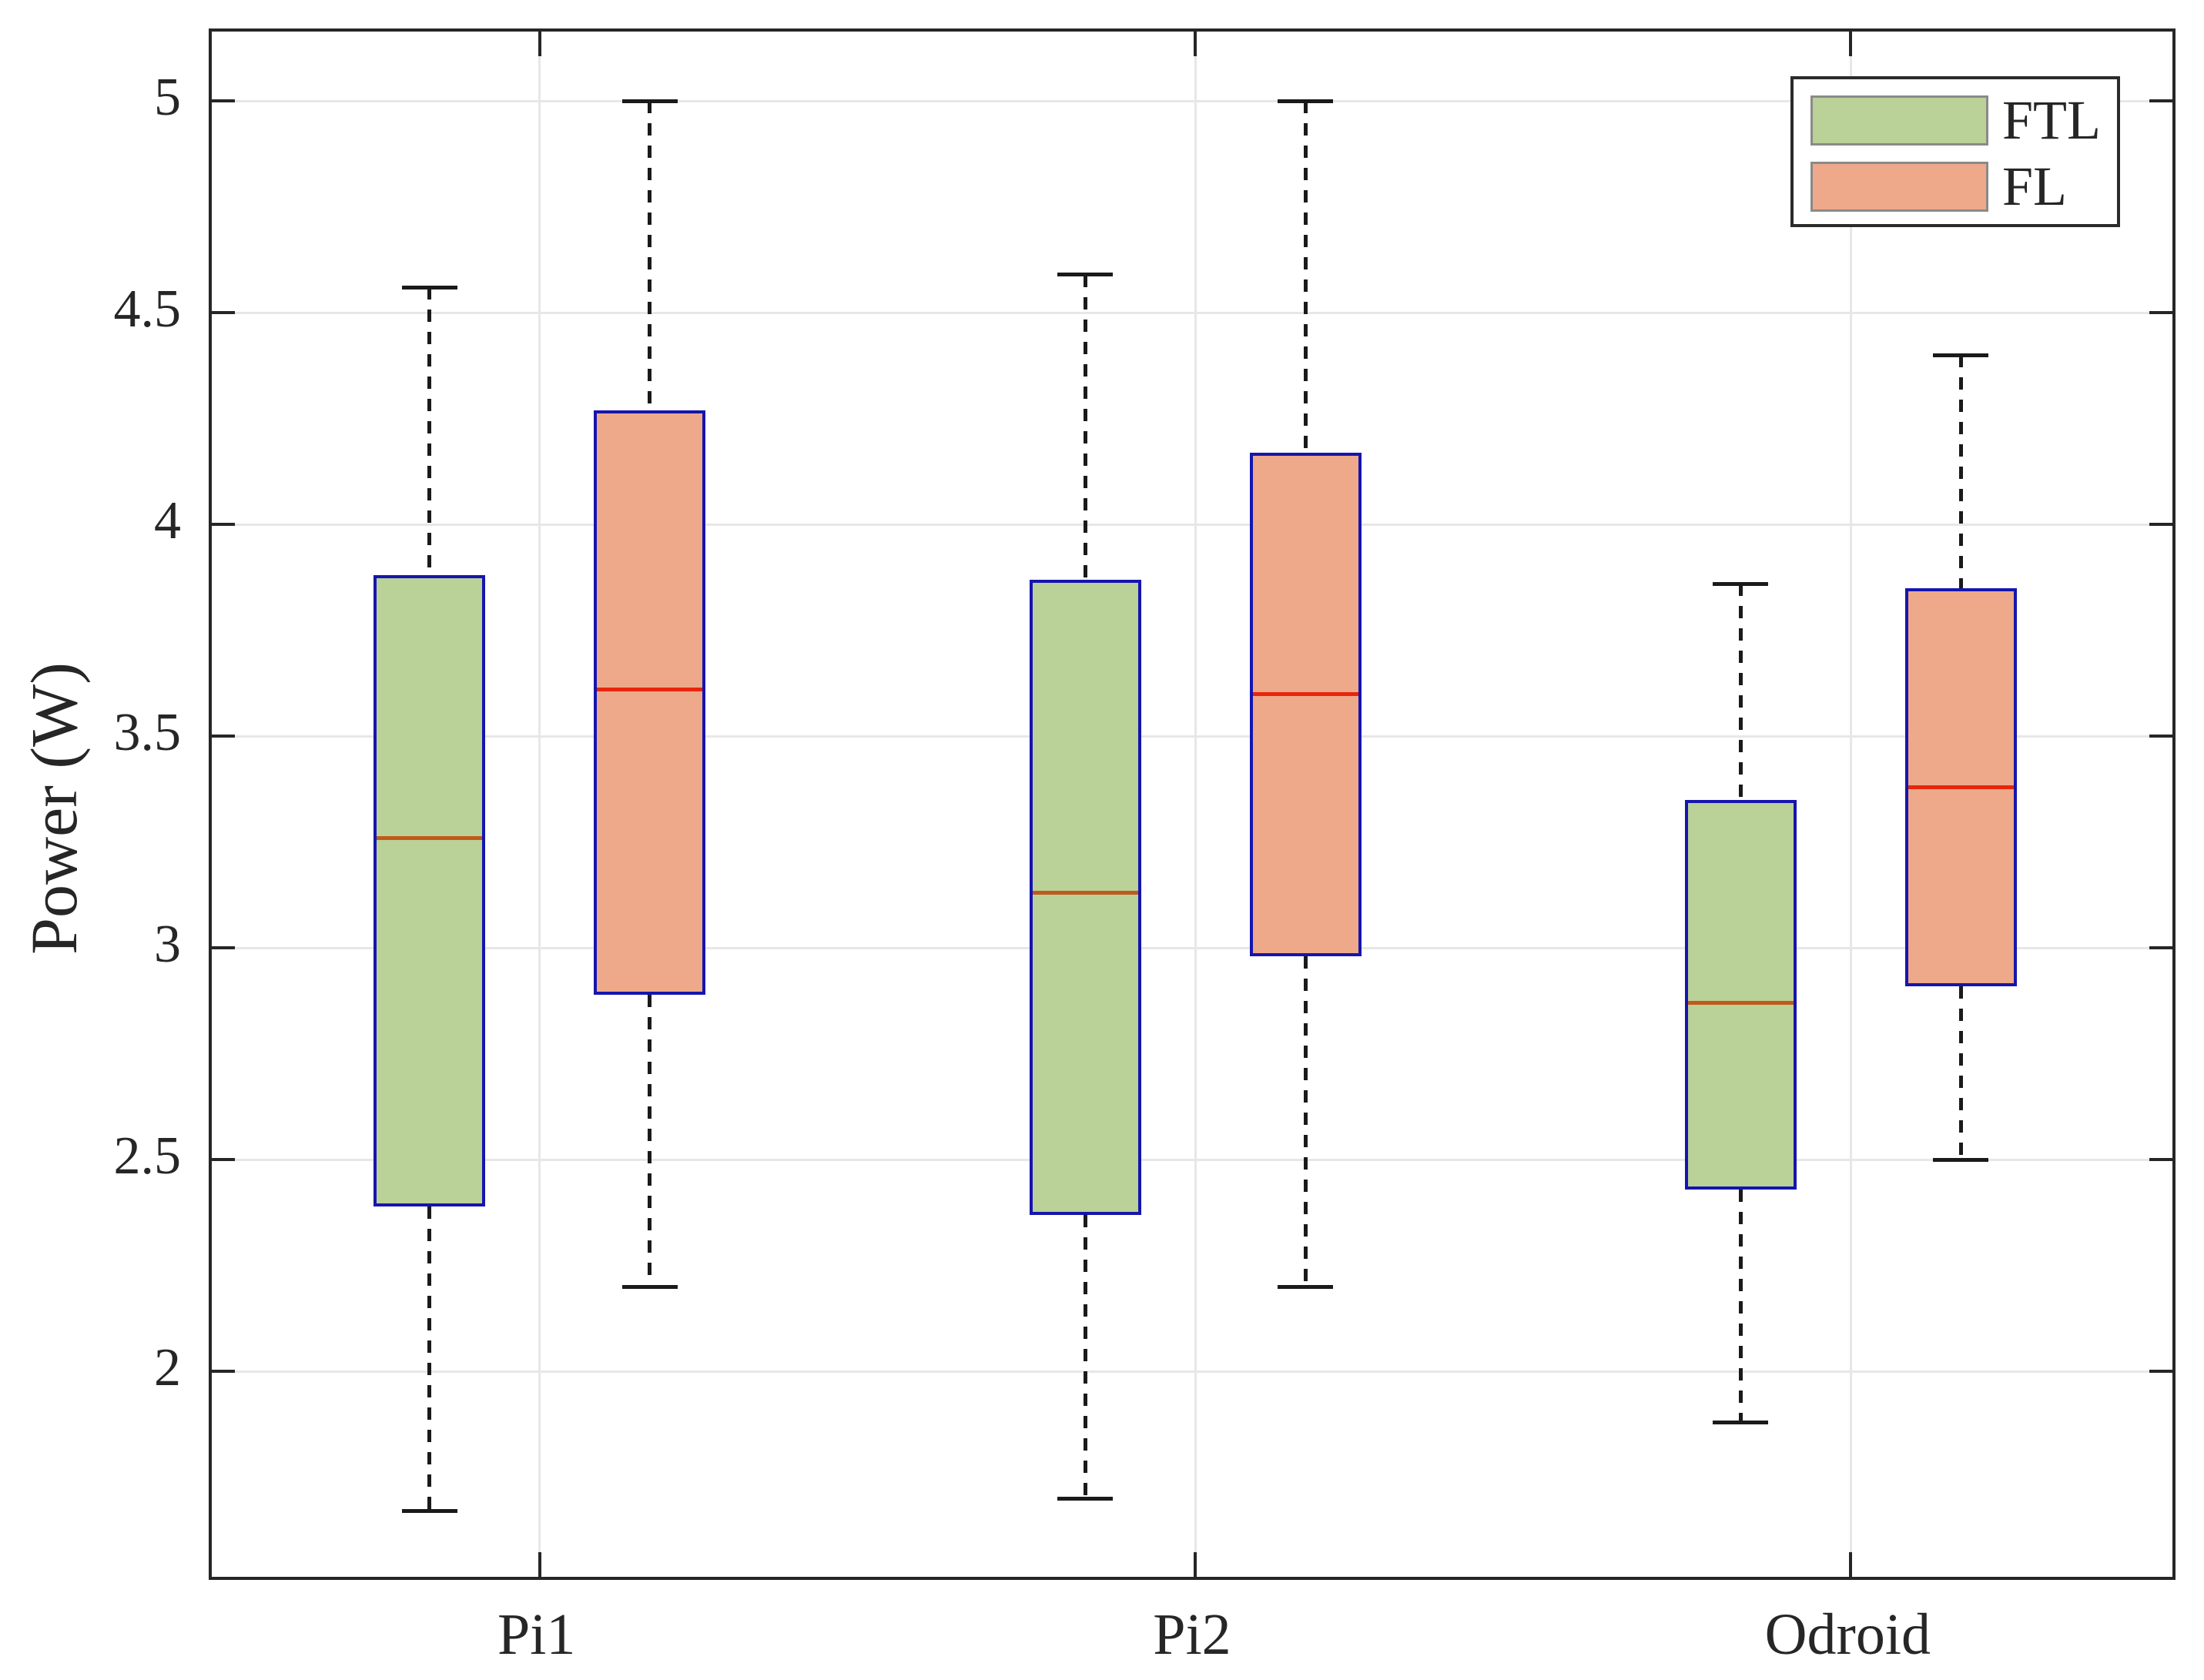 This screenshot has width=2204, height=1680. I want to click on box-ftl-pi2, so click(1085, 897).